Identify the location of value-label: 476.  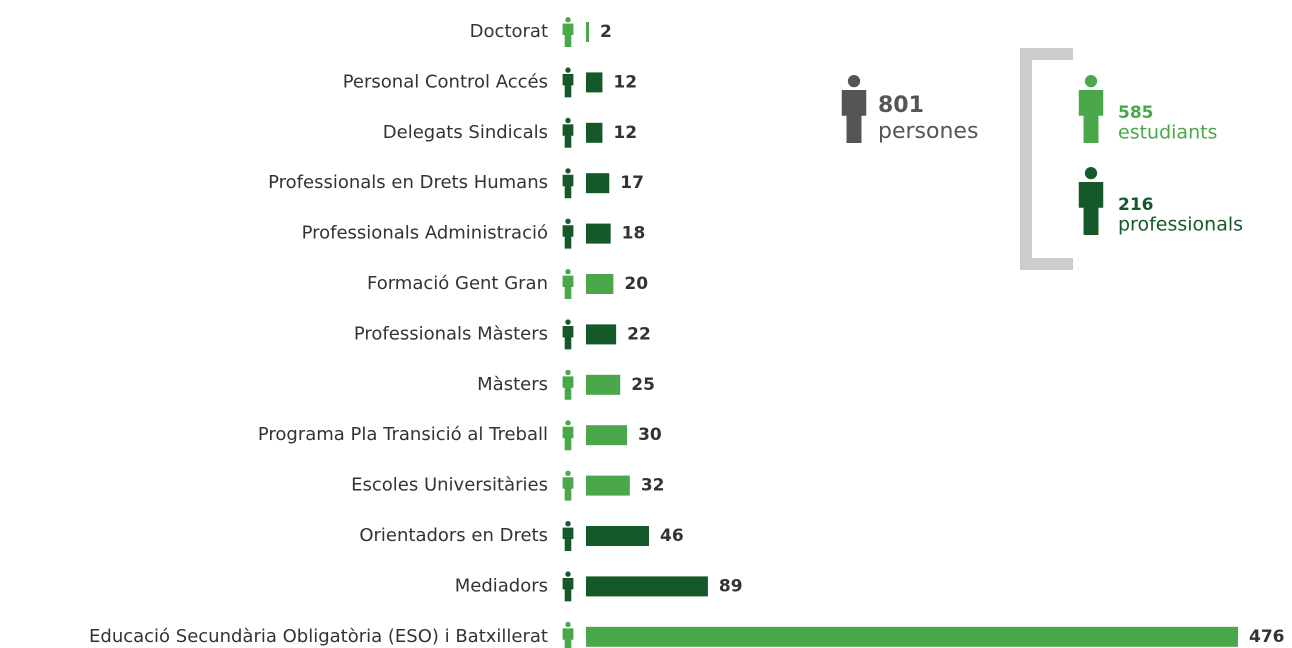
(1267, 637).